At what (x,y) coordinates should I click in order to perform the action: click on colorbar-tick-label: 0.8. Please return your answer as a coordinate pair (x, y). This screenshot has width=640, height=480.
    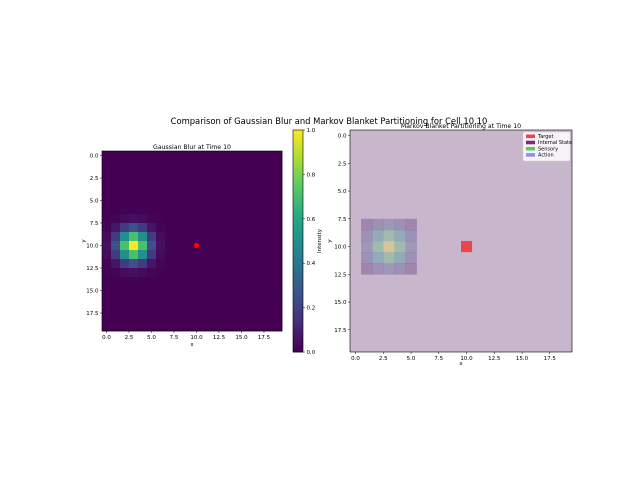
    Looking at the image, I should click on (311, 175).